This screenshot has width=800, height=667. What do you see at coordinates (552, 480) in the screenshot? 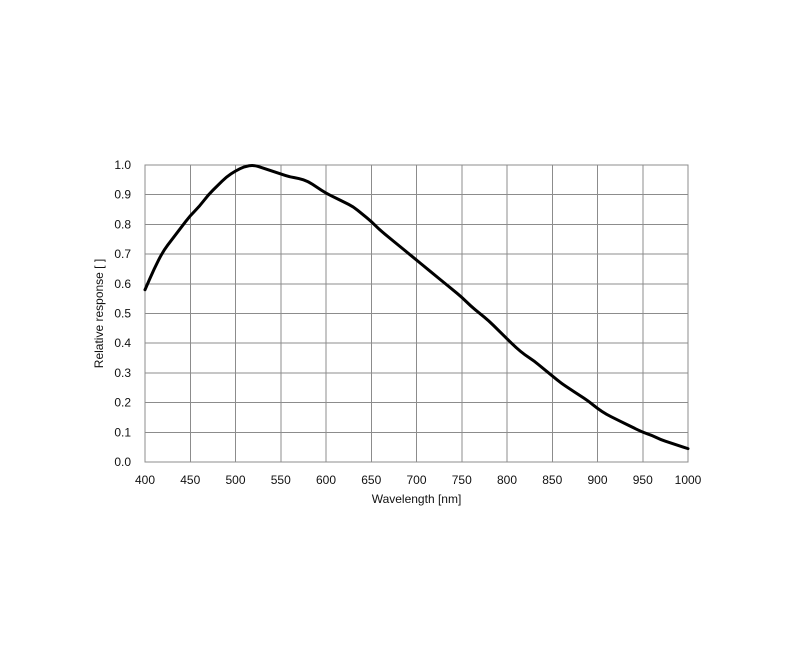
I see `x-tick-label: 850` at bounding box center [552, 480].